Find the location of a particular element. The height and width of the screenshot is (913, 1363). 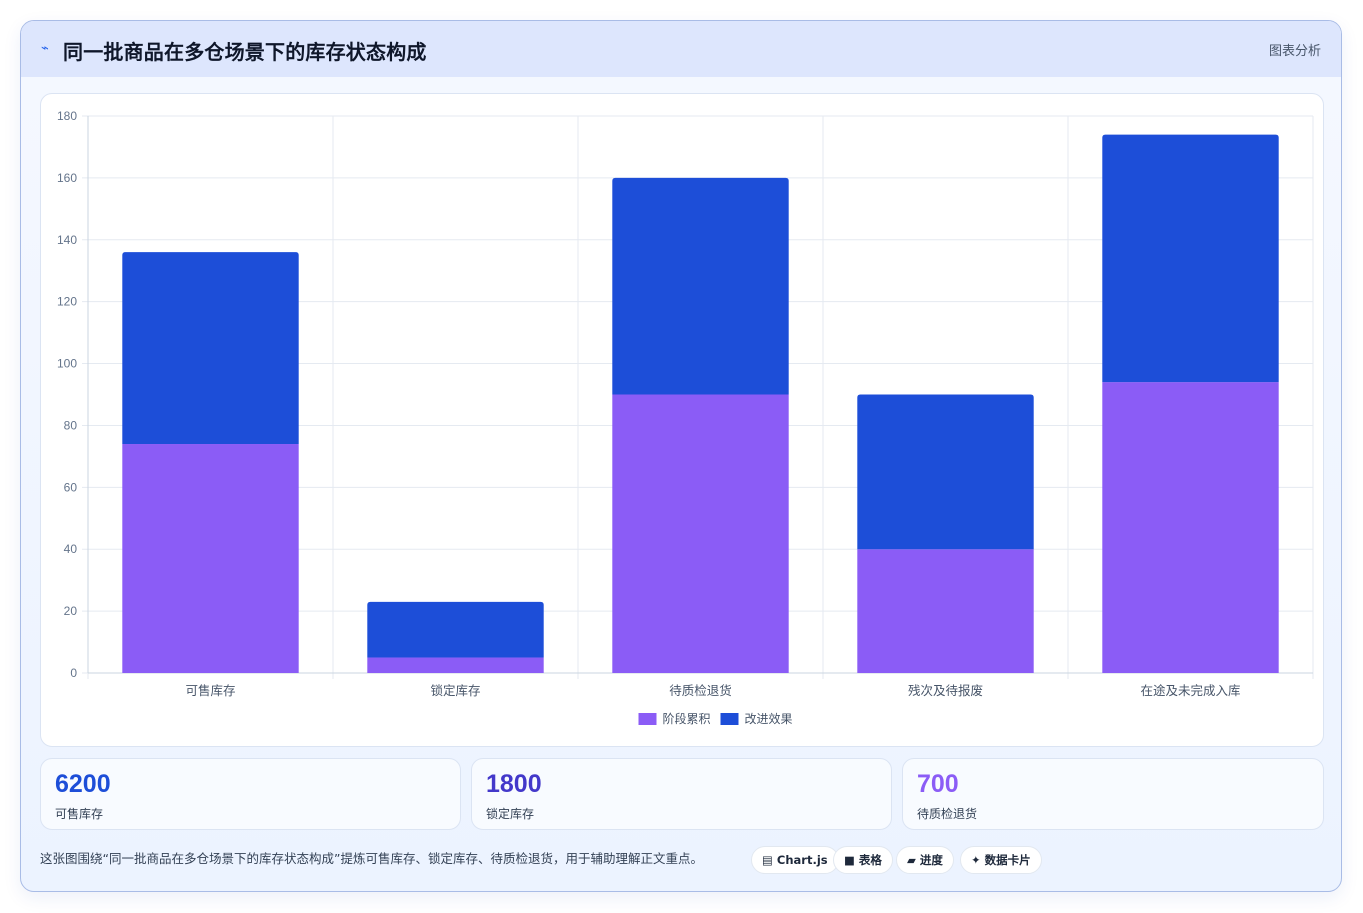

chip-label: 表格 is located at coordinates (870, 860).